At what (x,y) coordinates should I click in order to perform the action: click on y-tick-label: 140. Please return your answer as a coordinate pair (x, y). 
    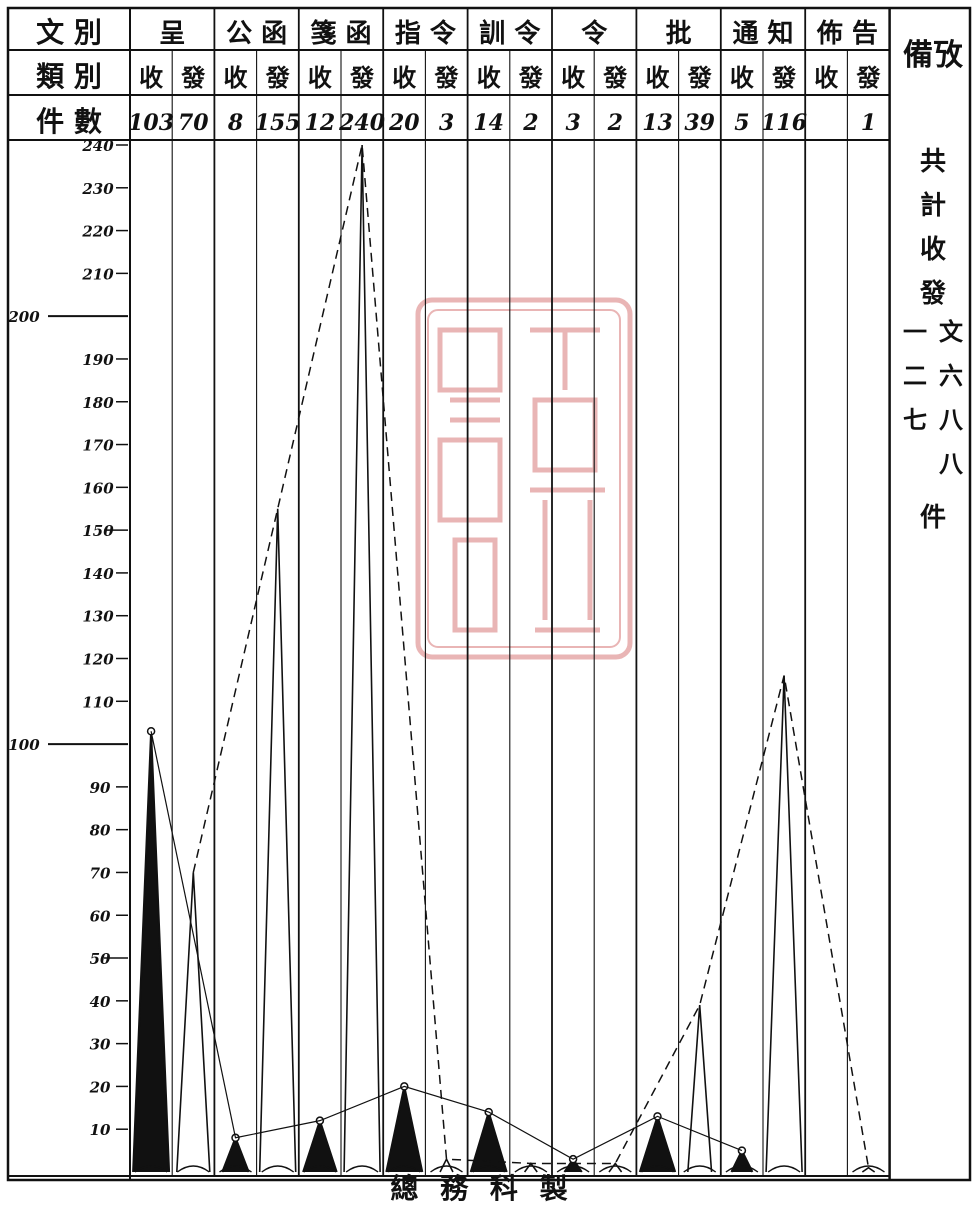
    Looking at the image, I should click on (98, 574).